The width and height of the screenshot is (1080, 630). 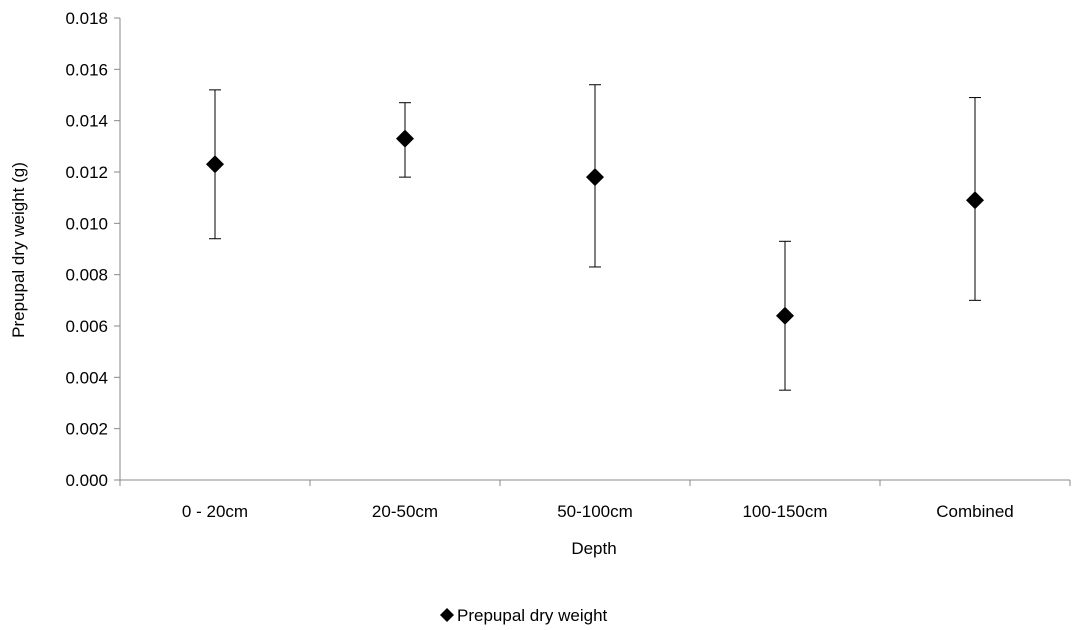 I want to click on y-tick-label: 0.012, so click(x=86, y=172).